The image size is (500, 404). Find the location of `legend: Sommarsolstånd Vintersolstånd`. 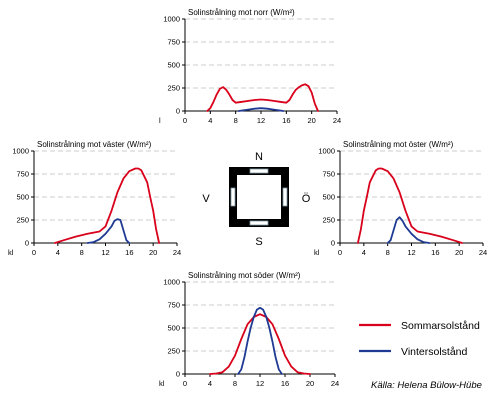

legend: Sommarsolstånd Vintersolstånd is located at coordinates (419, 339).